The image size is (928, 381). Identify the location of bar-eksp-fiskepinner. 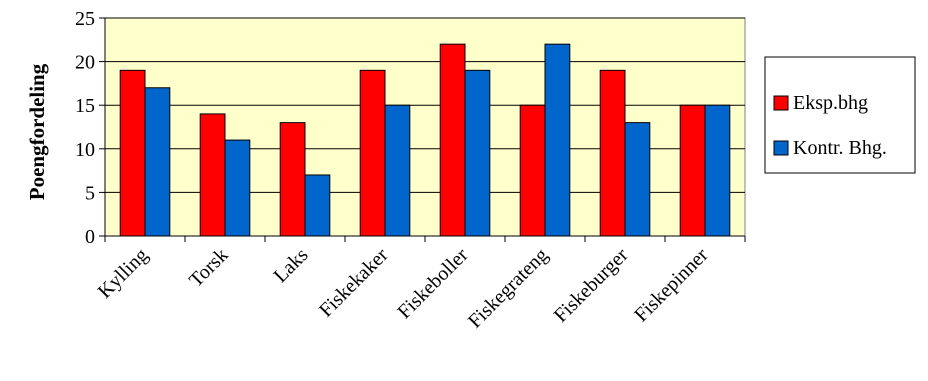
(692, 170).